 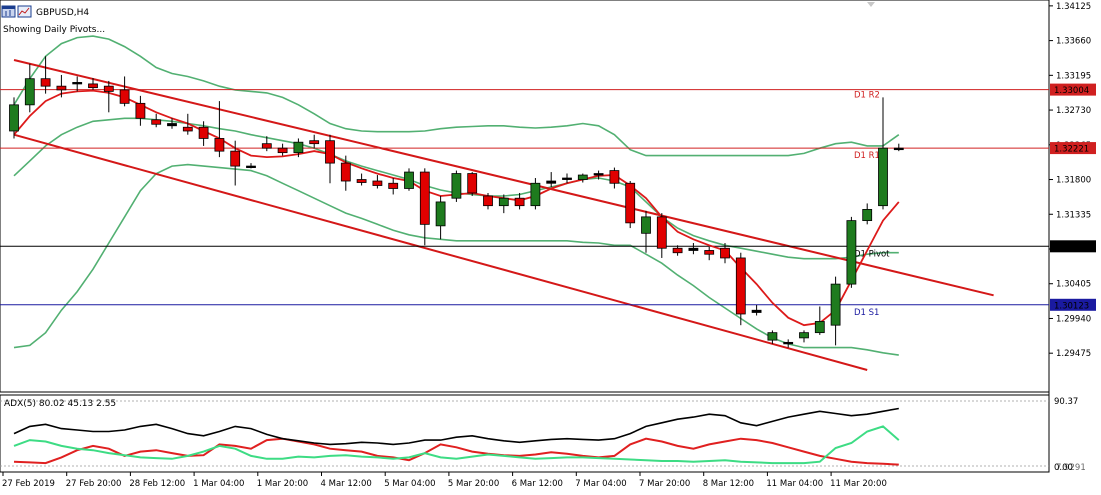 I want to click on price-tick-label: 1.29940, so click(x=1073, y=319).